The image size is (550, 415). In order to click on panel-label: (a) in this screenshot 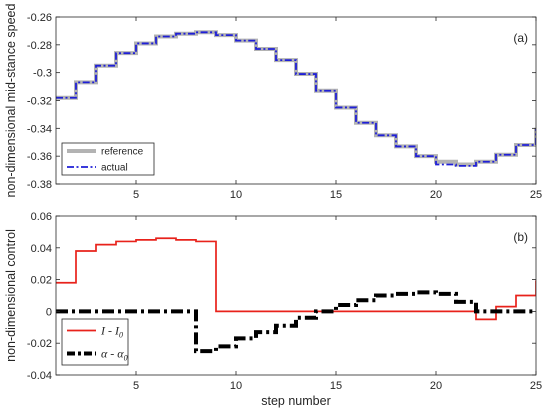, I will do `click(520, 38)`.